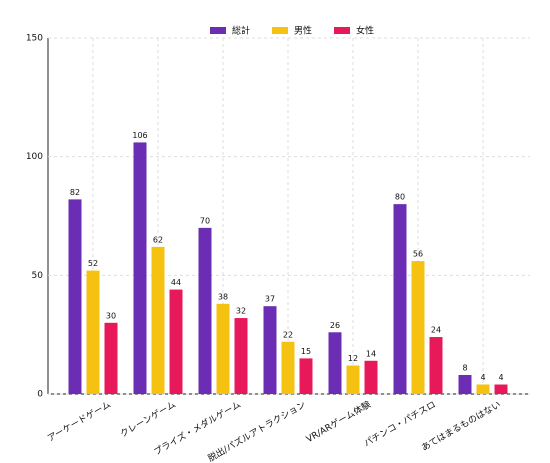  What do you see at coordinates (75, 192) in the screenshot?
I see `value-label: 82` at bounding box center [75, 192].